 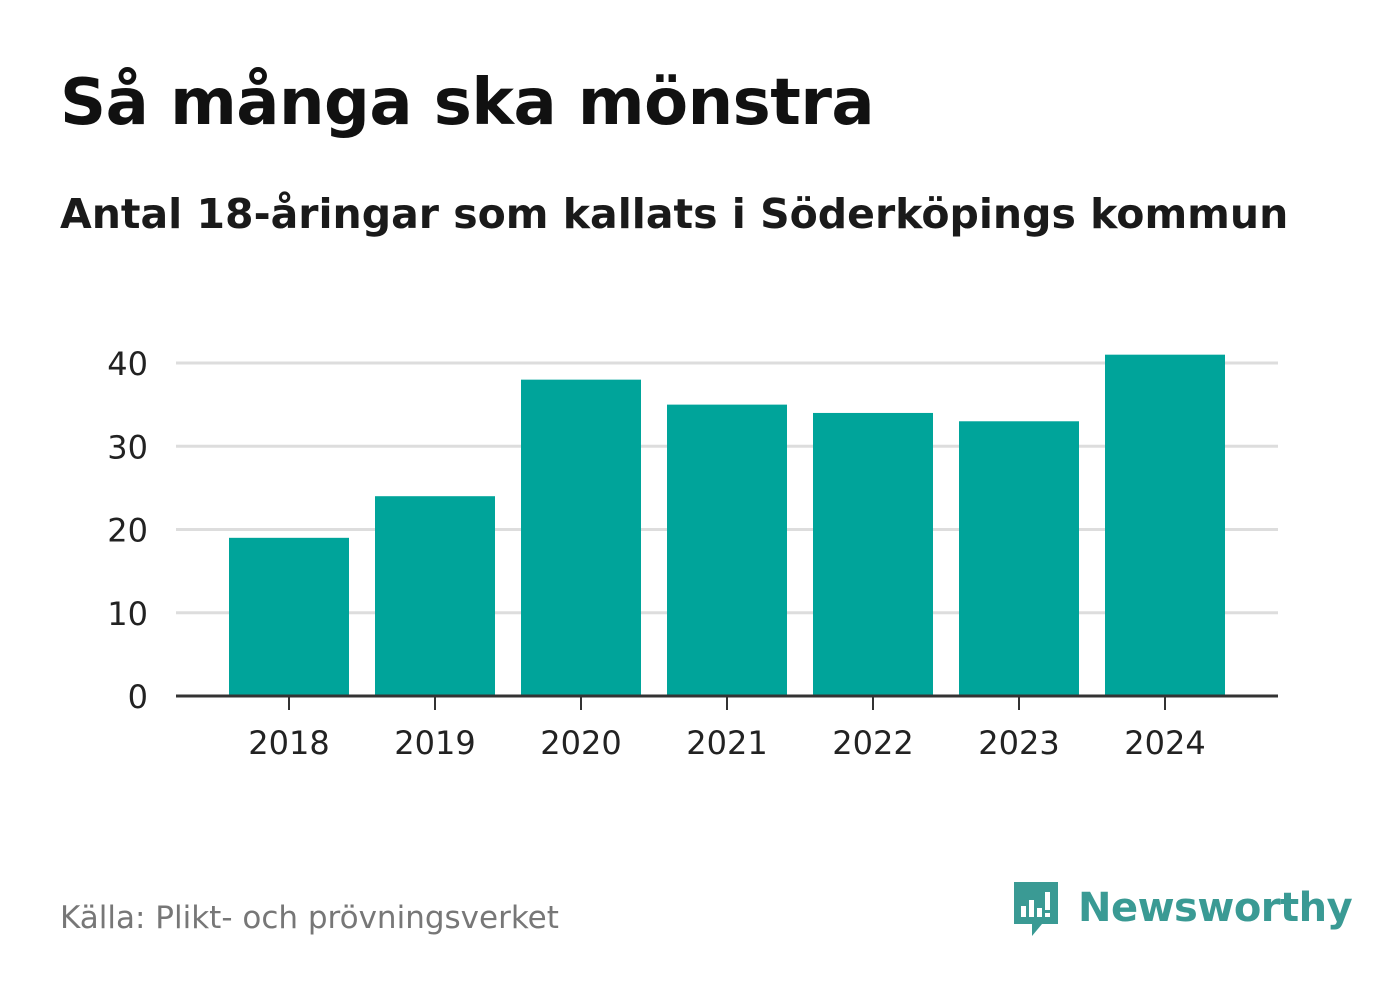 I want to click on y-tick-label: 10, so click(x=127, y=614).